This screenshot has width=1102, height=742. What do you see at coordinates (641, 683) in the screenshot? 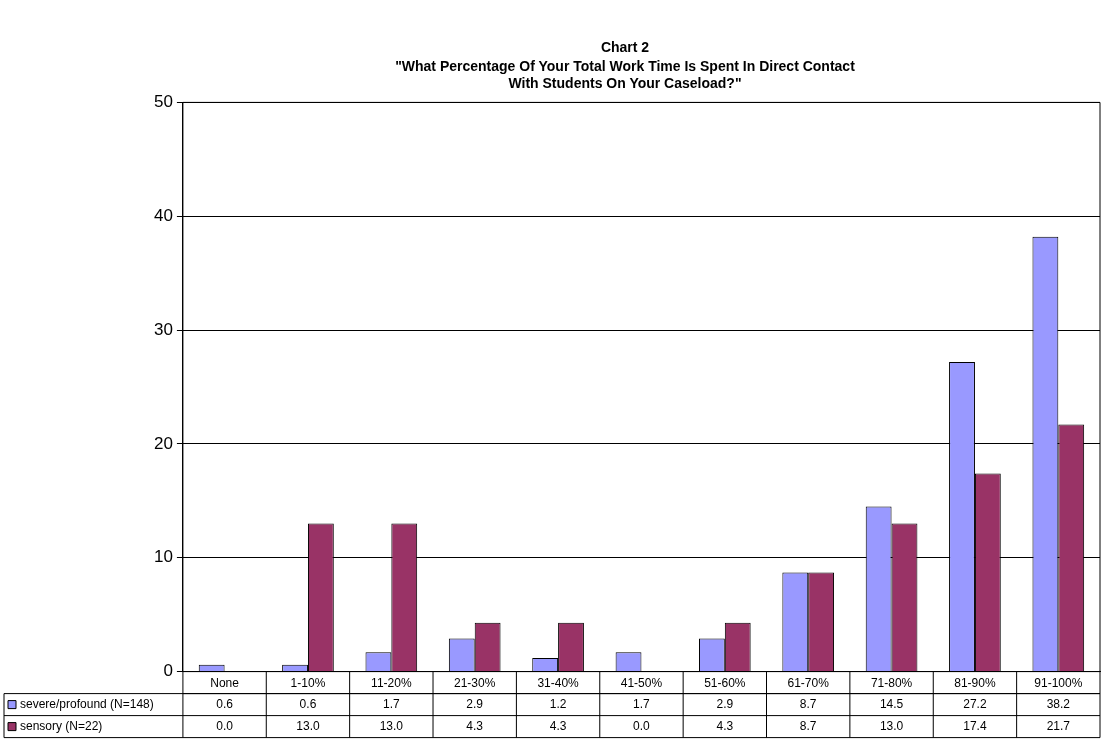
I see `x-tick-label: 41-50%` at bounding box center [641, 683].